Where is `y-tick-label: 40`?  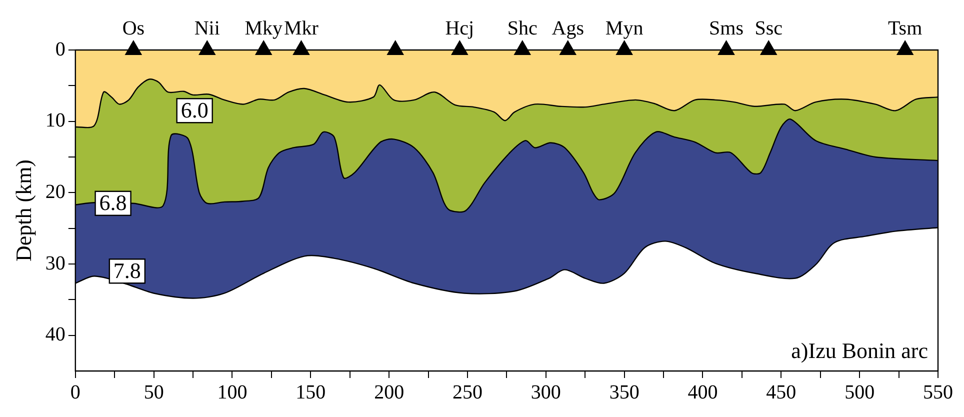 y-tick-label: 40 is located at coordinates (55, 335).